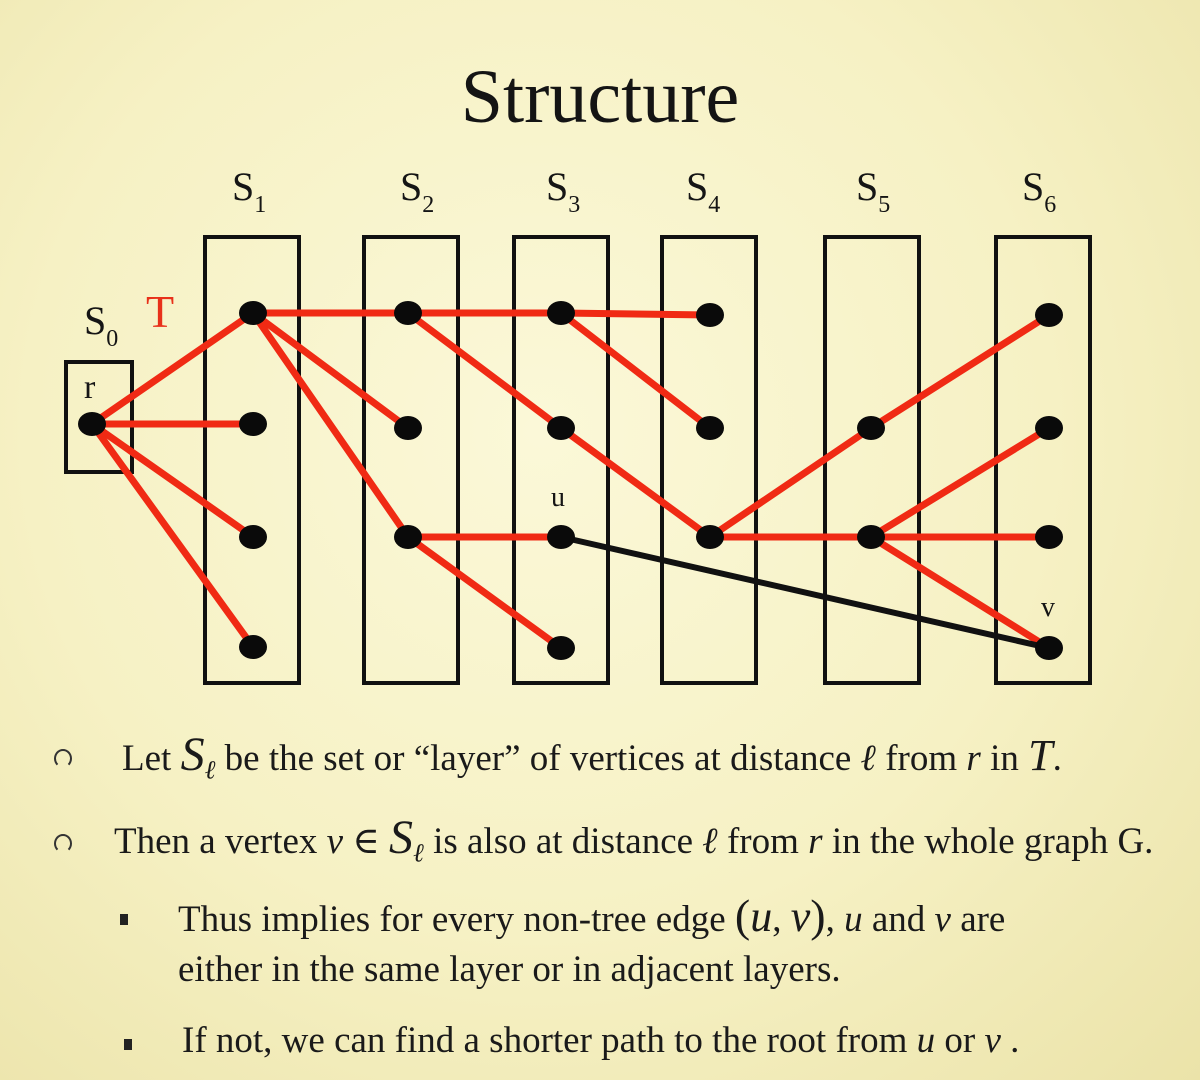 This screenshot has width=1200, height=1080. Describe the element at coordinates (635, 370) in the screenshot. I see `tree-edge-c1-d2` at that location.